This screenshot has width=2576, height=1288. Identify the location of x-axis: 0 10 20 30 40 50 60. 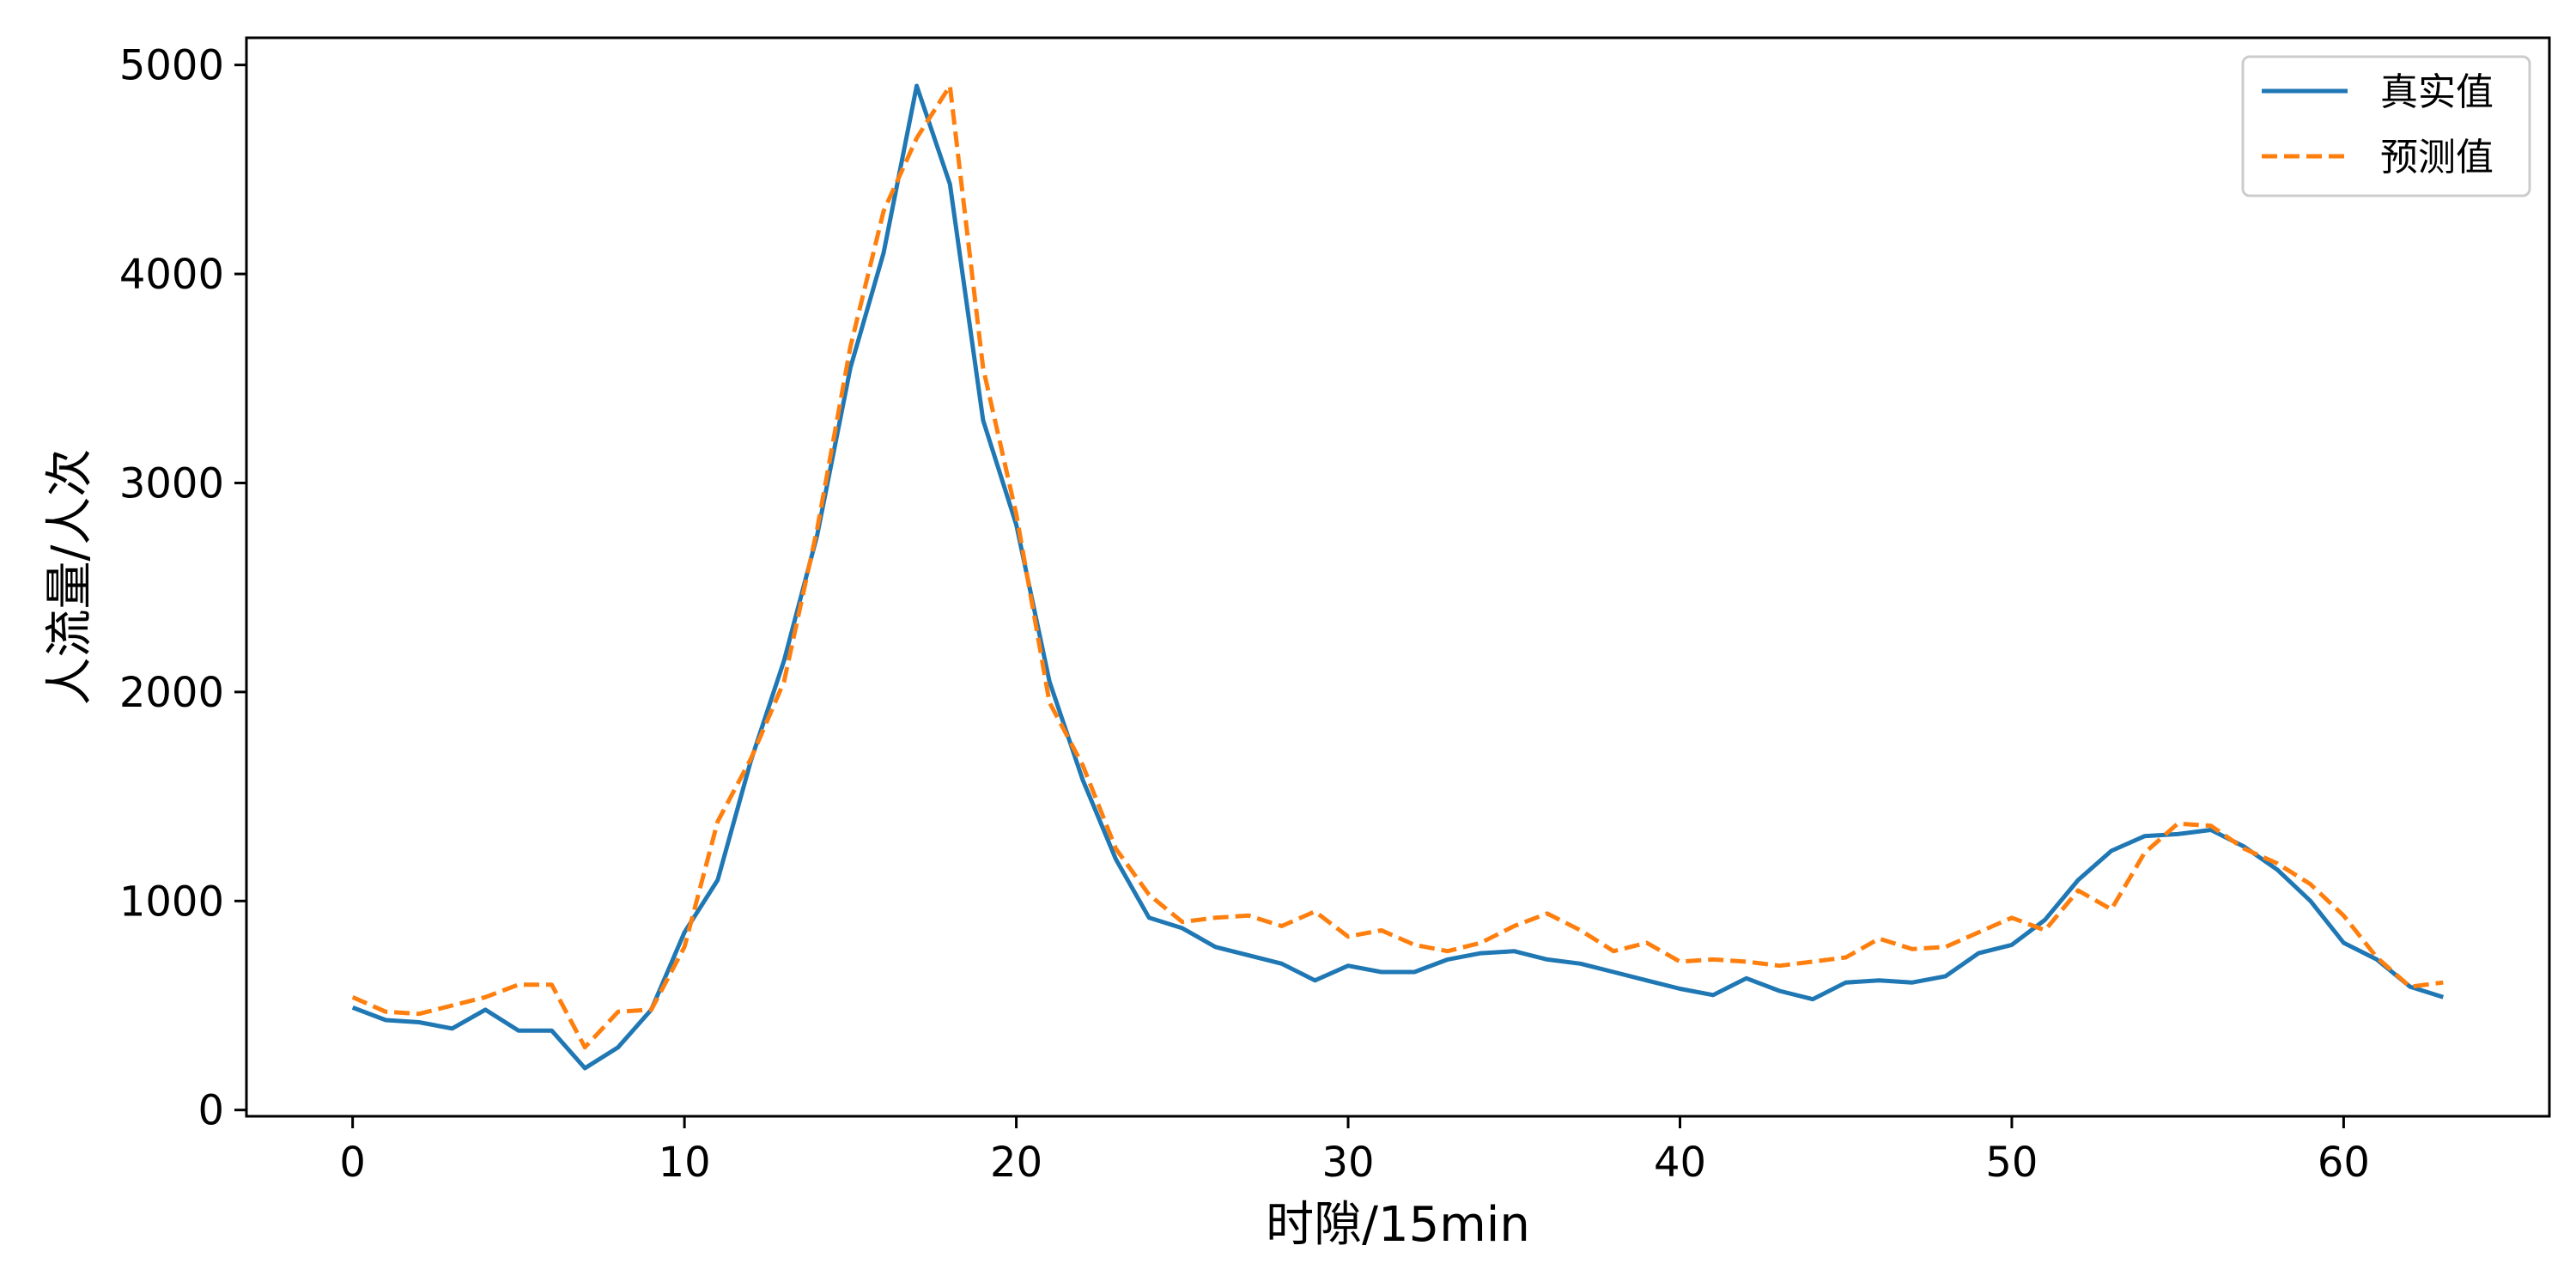
(1354, 1151).